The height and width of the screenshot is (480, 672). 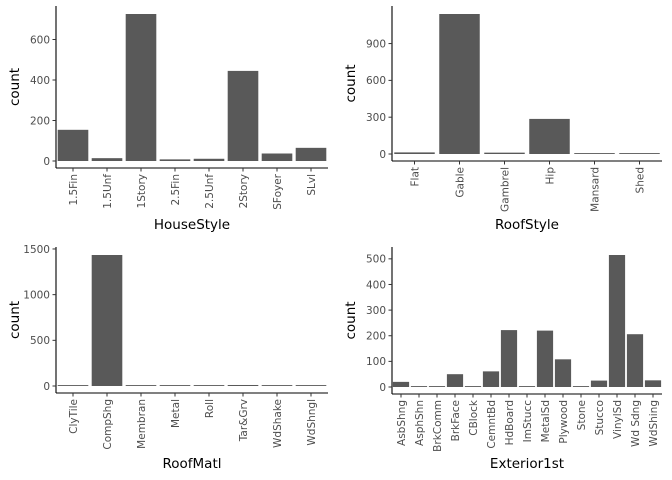 What do you see at coordinates (635, 360) in the screenshot?
I see `bar-wd-sdng` at bounding box center [635, 360].